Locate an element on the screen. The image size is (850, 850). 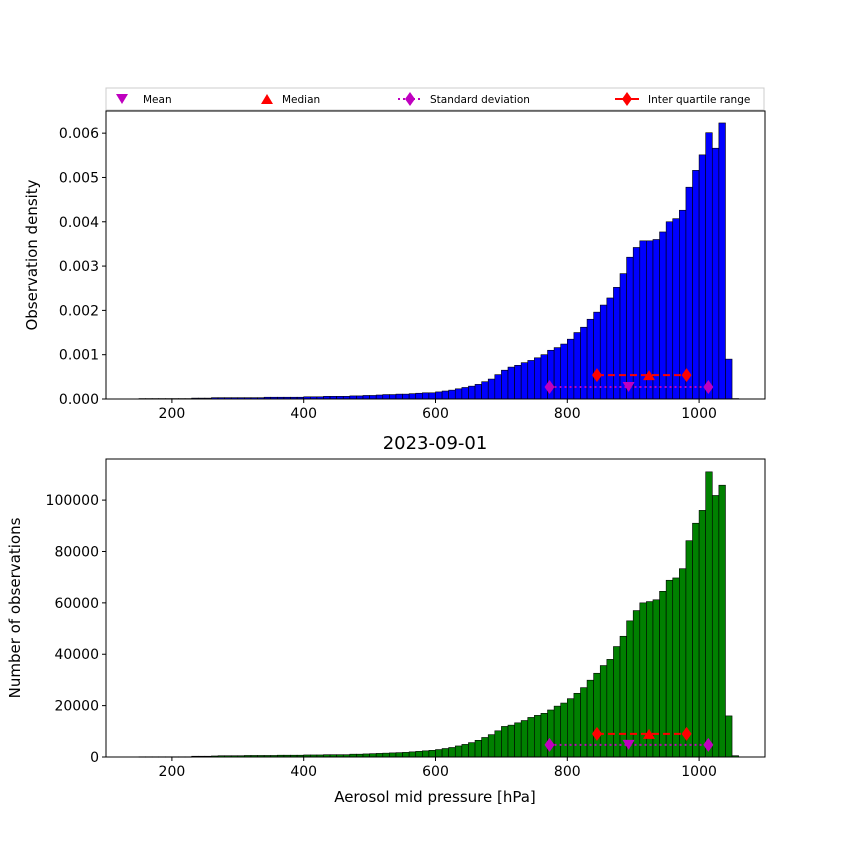
x-tick-label: 600 is located at coordinates (435, 772).